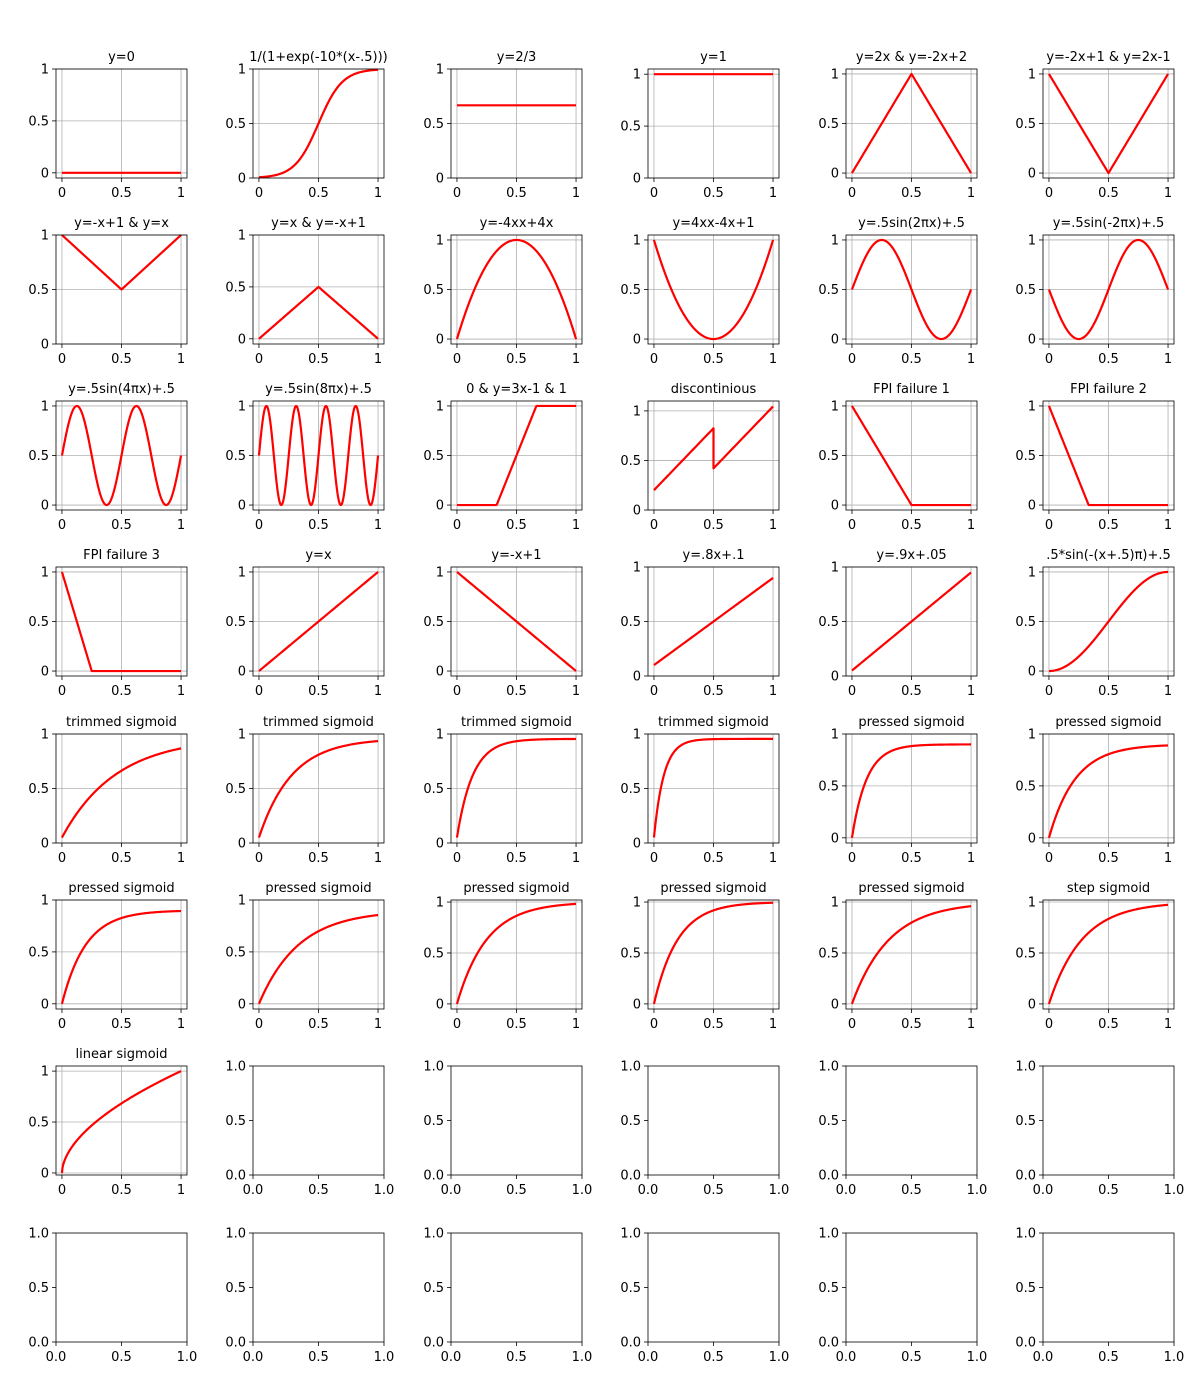  I want to click on subplot-16: 0 0.5 1 0 0.5 1 discontinious, so click(696, 454).